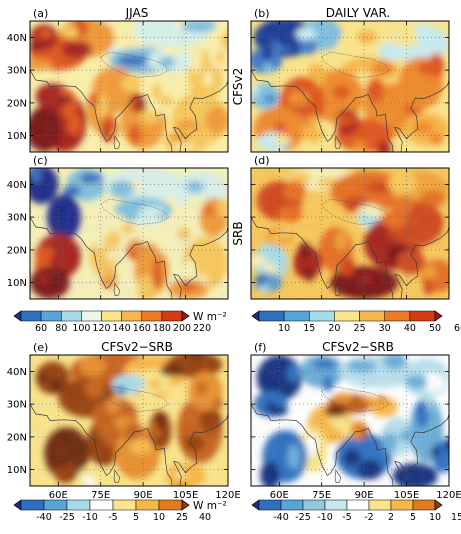 The width and height of the screenshot is (461, 534). I want to click on panel-title: JJAS, so click(137, 13).